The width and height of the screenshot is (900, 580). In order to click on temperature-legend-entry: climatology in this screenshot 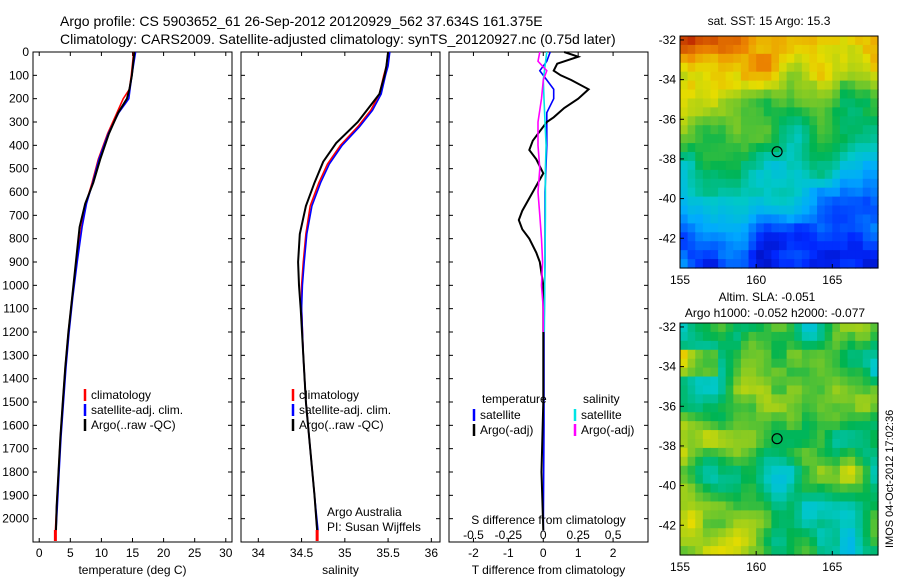, I will do `click(121, 395)`.